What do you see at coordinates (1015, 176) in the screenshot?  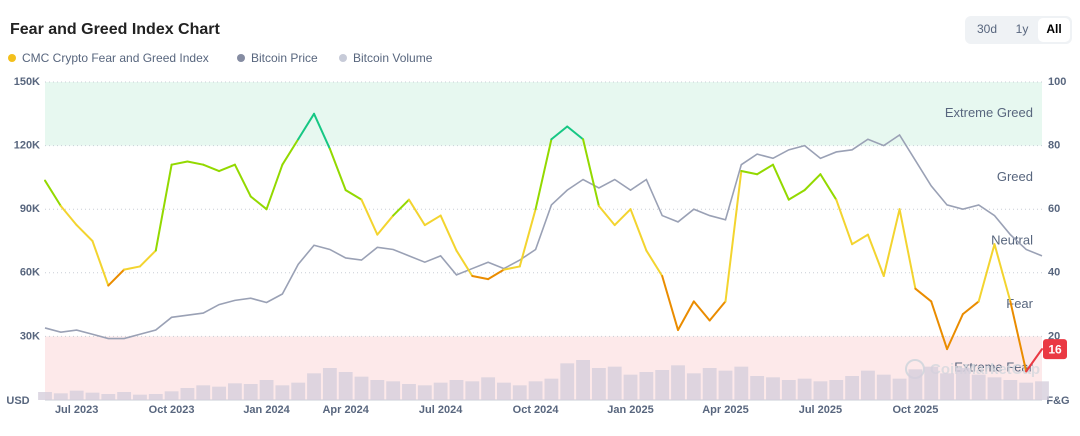 I see `zone-label: Greed` at bounding box center [1015, 176].